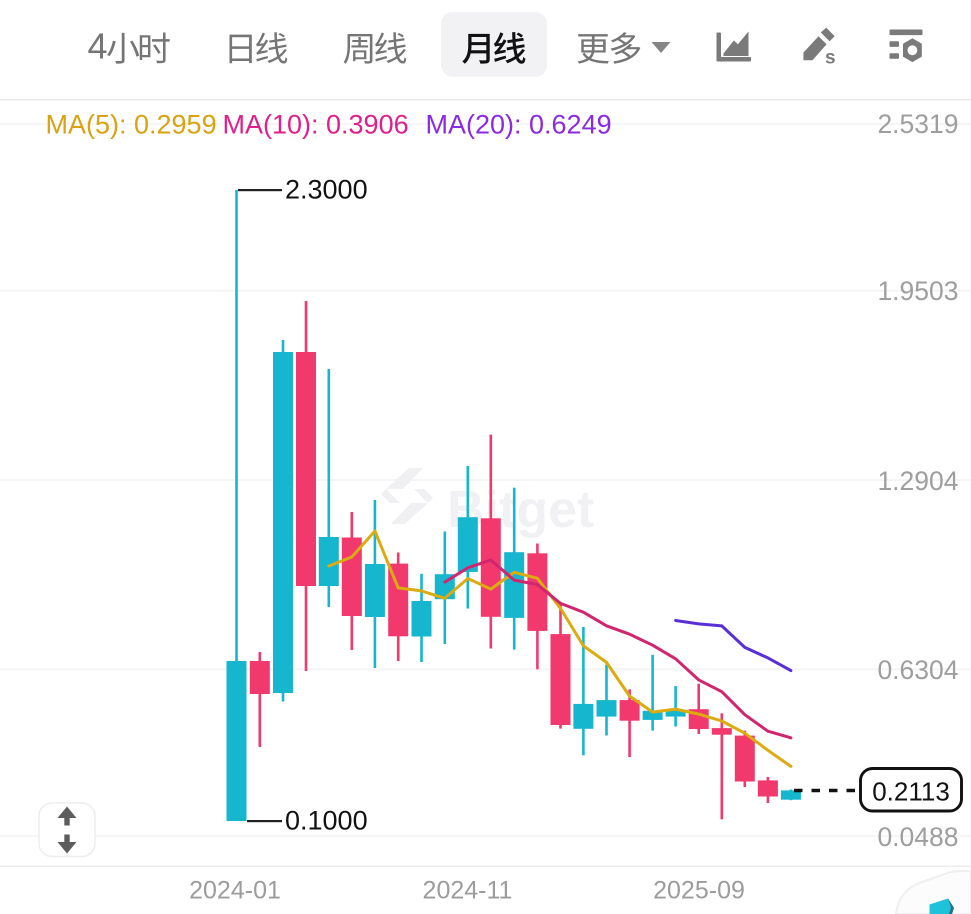 The width and height of the screenshot is (971, 914). Describe the element at coordinates (917, 837) in the screenshot. I see `svg-text: 0.0488` at that location.